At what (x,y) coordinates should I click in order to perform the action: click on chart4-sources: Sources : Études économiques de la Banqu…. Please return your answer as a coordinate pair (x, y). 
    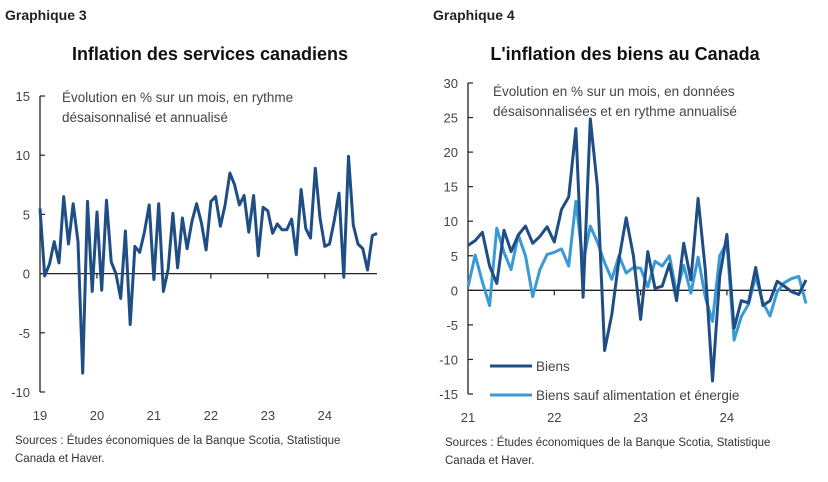
    Looking at the image, I should click on (635, 452).